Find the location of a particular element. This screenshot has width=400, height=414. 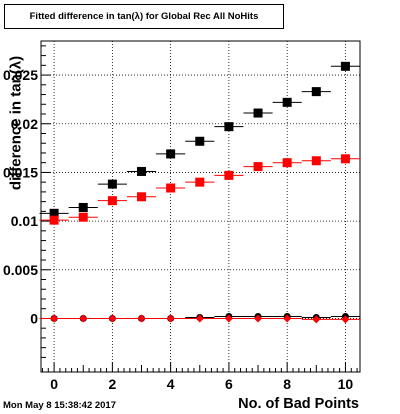

timestamp: Mon May 8 15:38:42 2017 is located at coordinates (60, 405).